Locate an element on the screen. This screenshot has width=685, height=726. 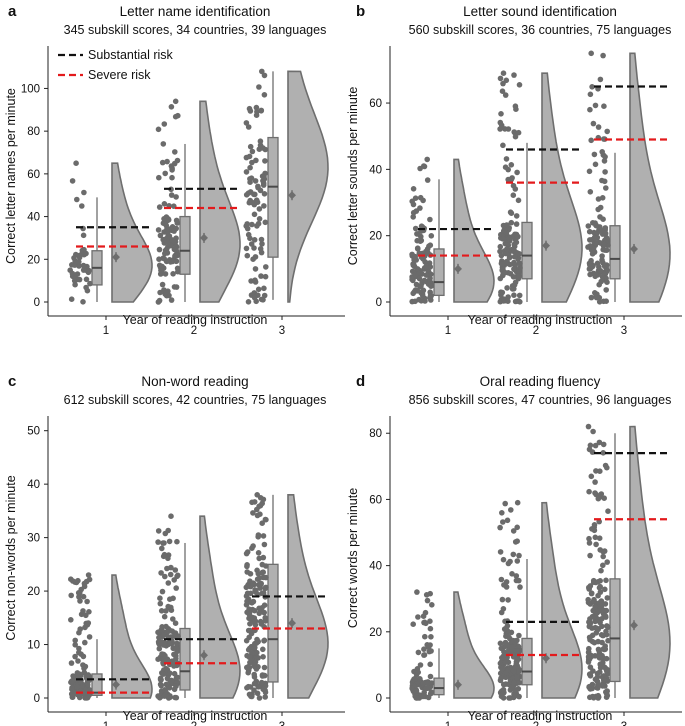
legend: Substantial risk Severe risk is located at coordinates (116, 65).